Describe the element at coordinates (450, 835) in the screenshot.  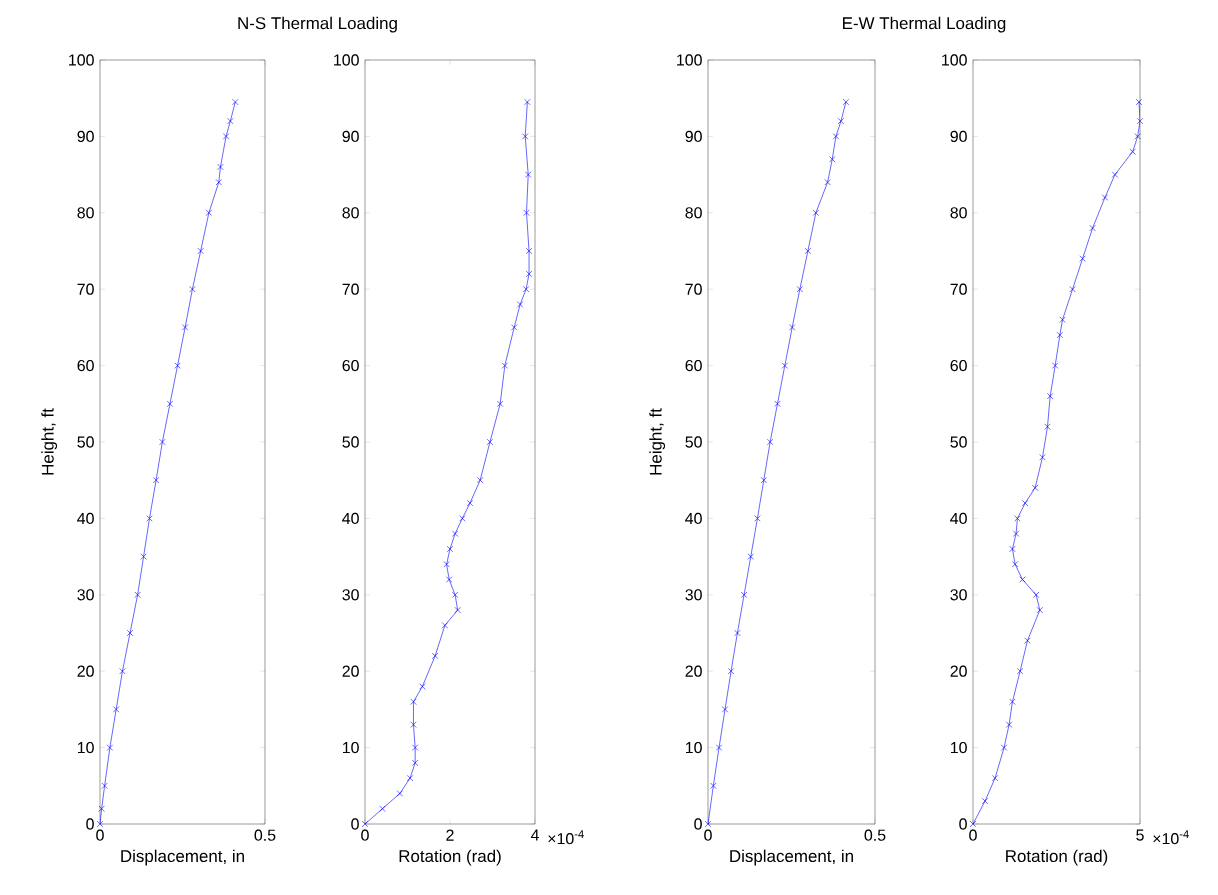
I see `x-tick-label: 2` at that location.